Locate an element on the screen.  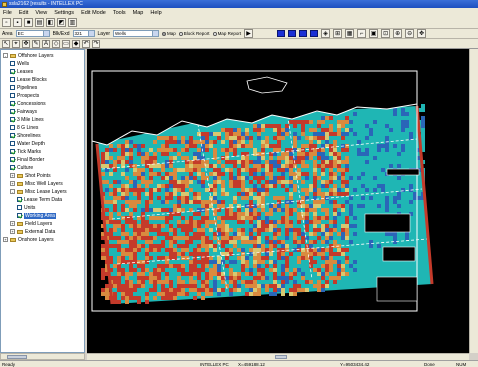
tree-item: Fairways is located at coordinates (23, 111).